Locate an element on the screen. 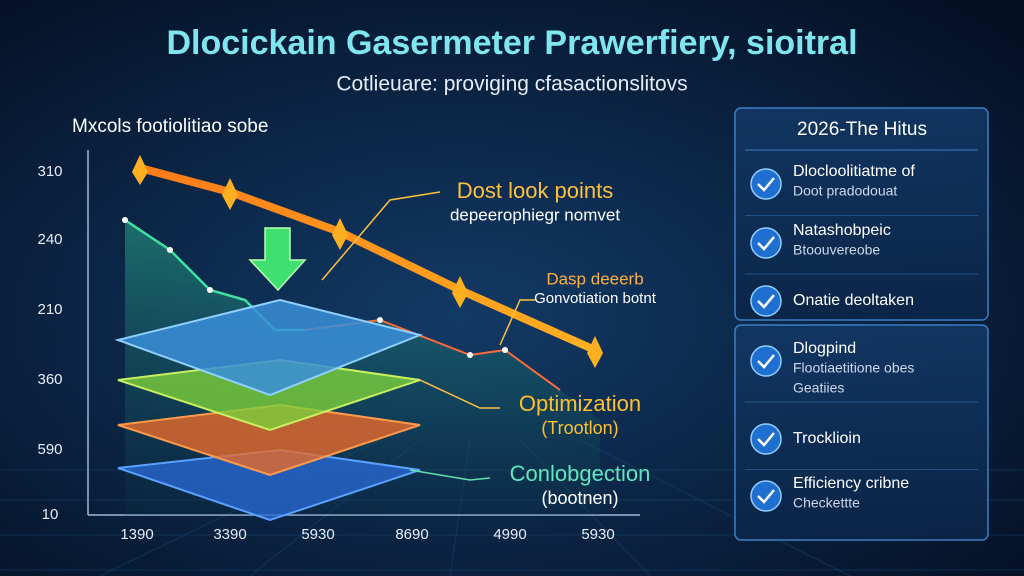 This screenshot has width=1024, height=576. points is located at coordinates (315, 287).